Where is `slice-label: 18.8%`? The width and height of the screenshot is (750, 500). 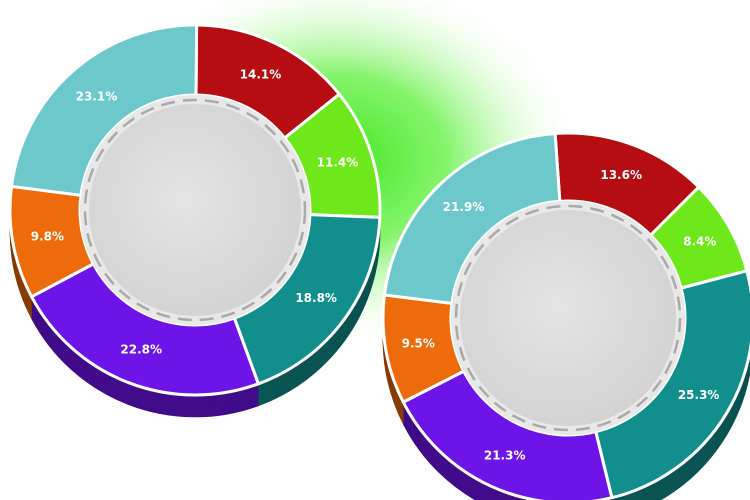
slice-label: 18.8% is located at coordinates (316, 298).